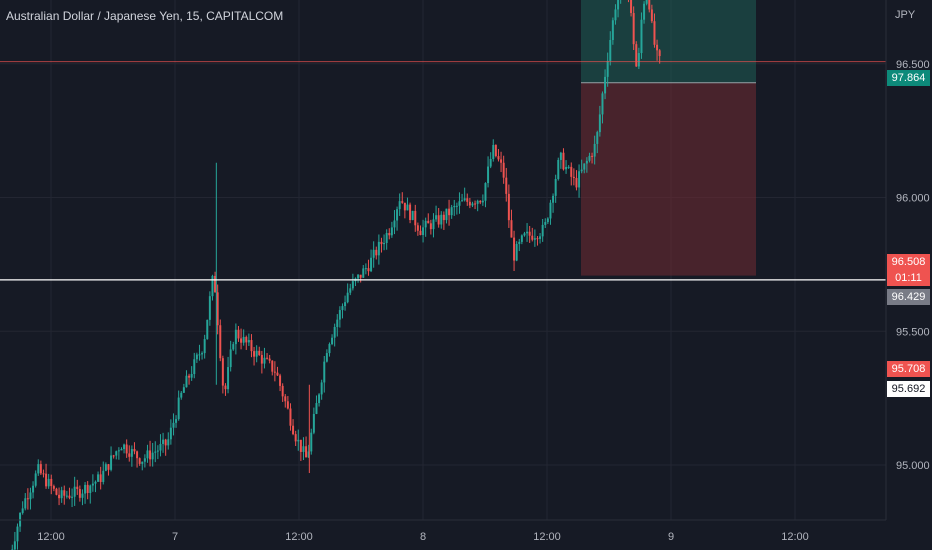 This screenshot has width=932, height=550. I want to click on time-tick-label: 7, so click(175, 537).